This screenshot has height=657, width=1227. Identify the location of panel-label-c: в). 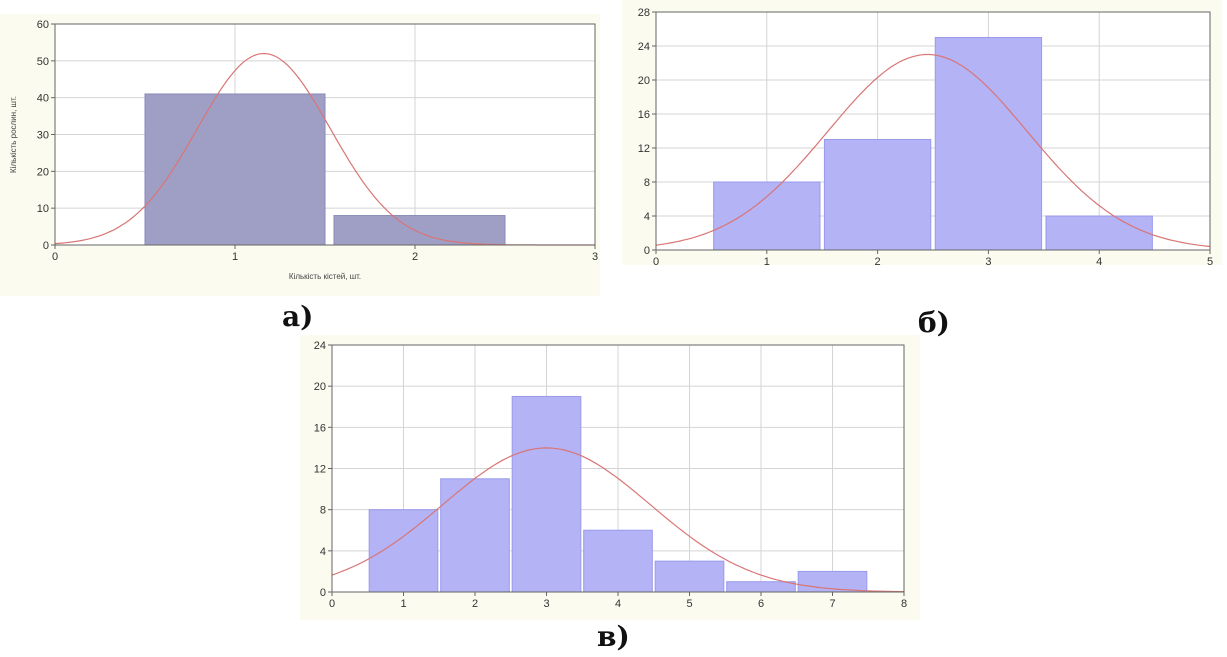
(613, 636).